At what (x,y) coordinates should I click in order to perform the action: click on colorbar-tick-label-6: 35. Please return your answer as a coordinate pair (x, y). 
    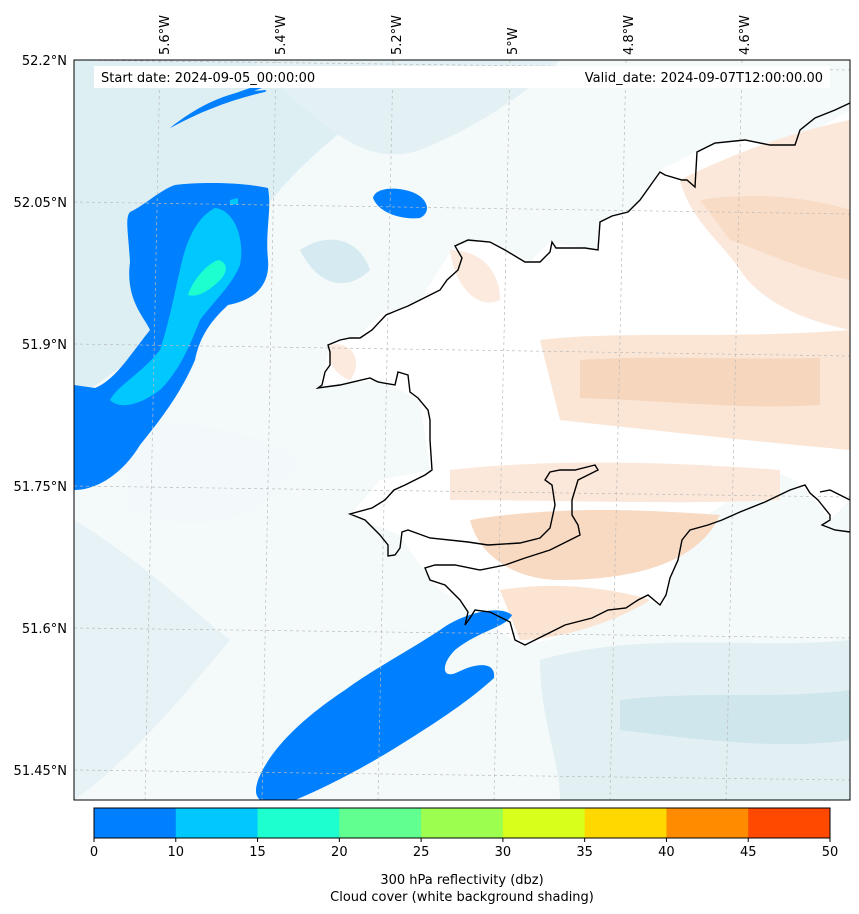
    Looking at the image, I should click on (584, 852).